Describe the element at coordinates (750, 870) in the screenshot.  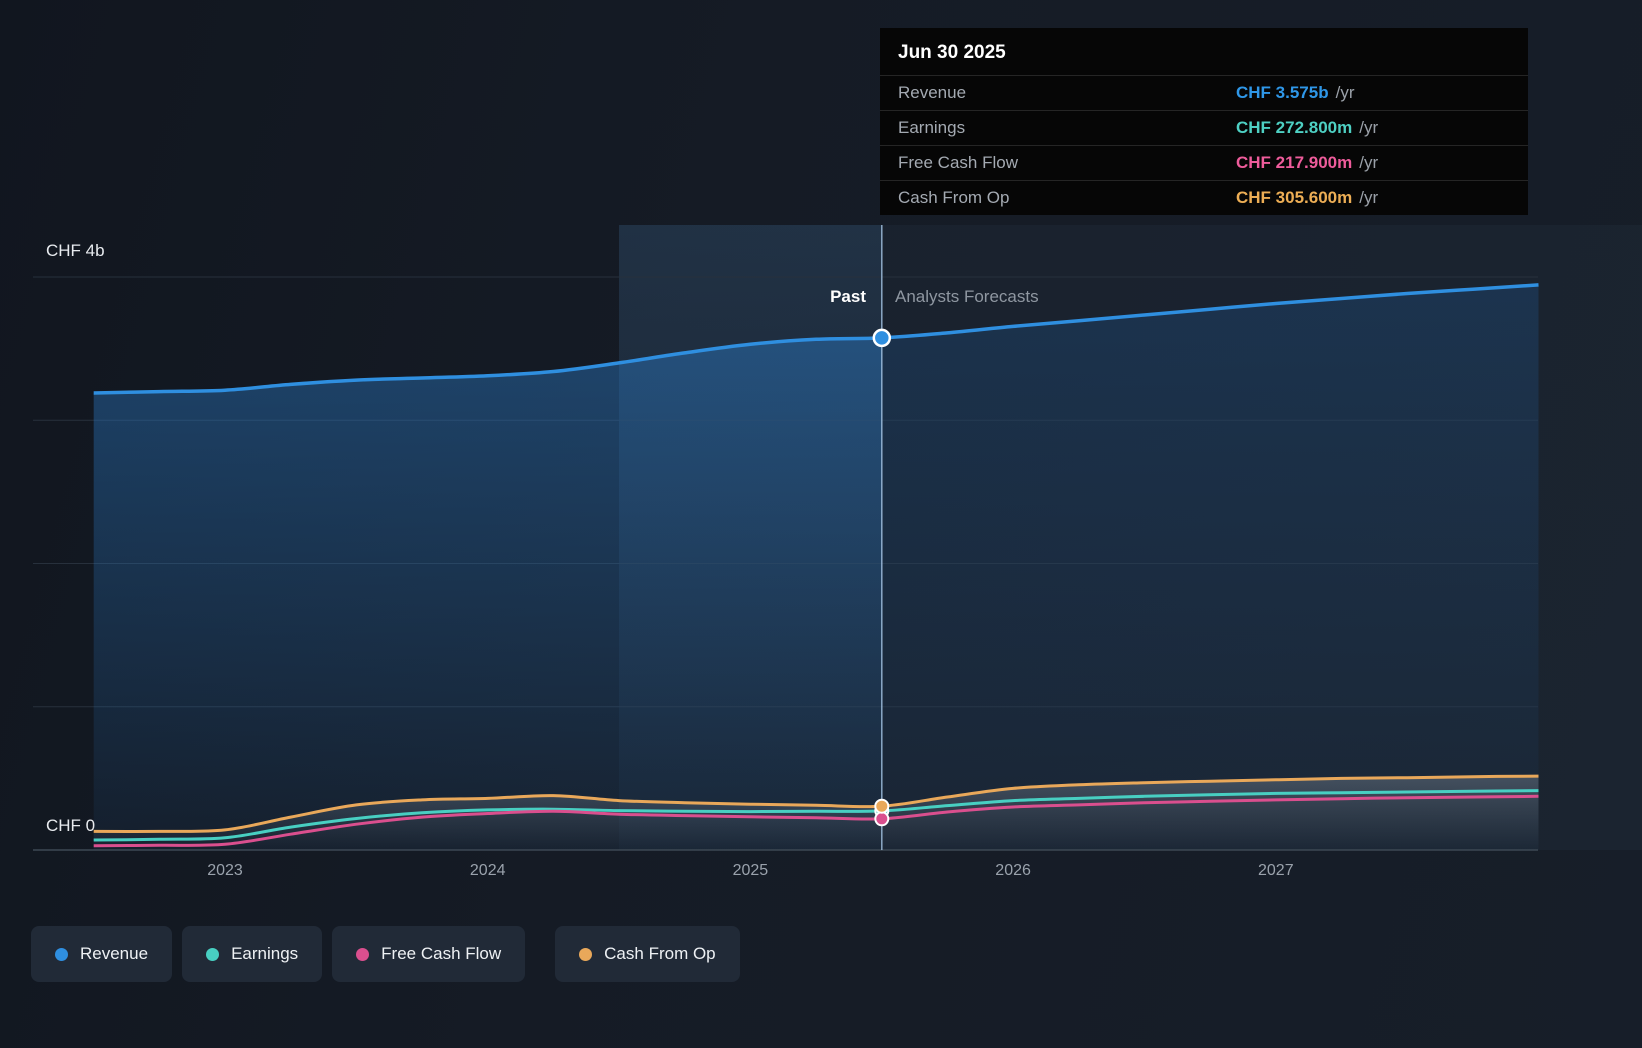
I see `x-axis-tick: 2025` at that location.